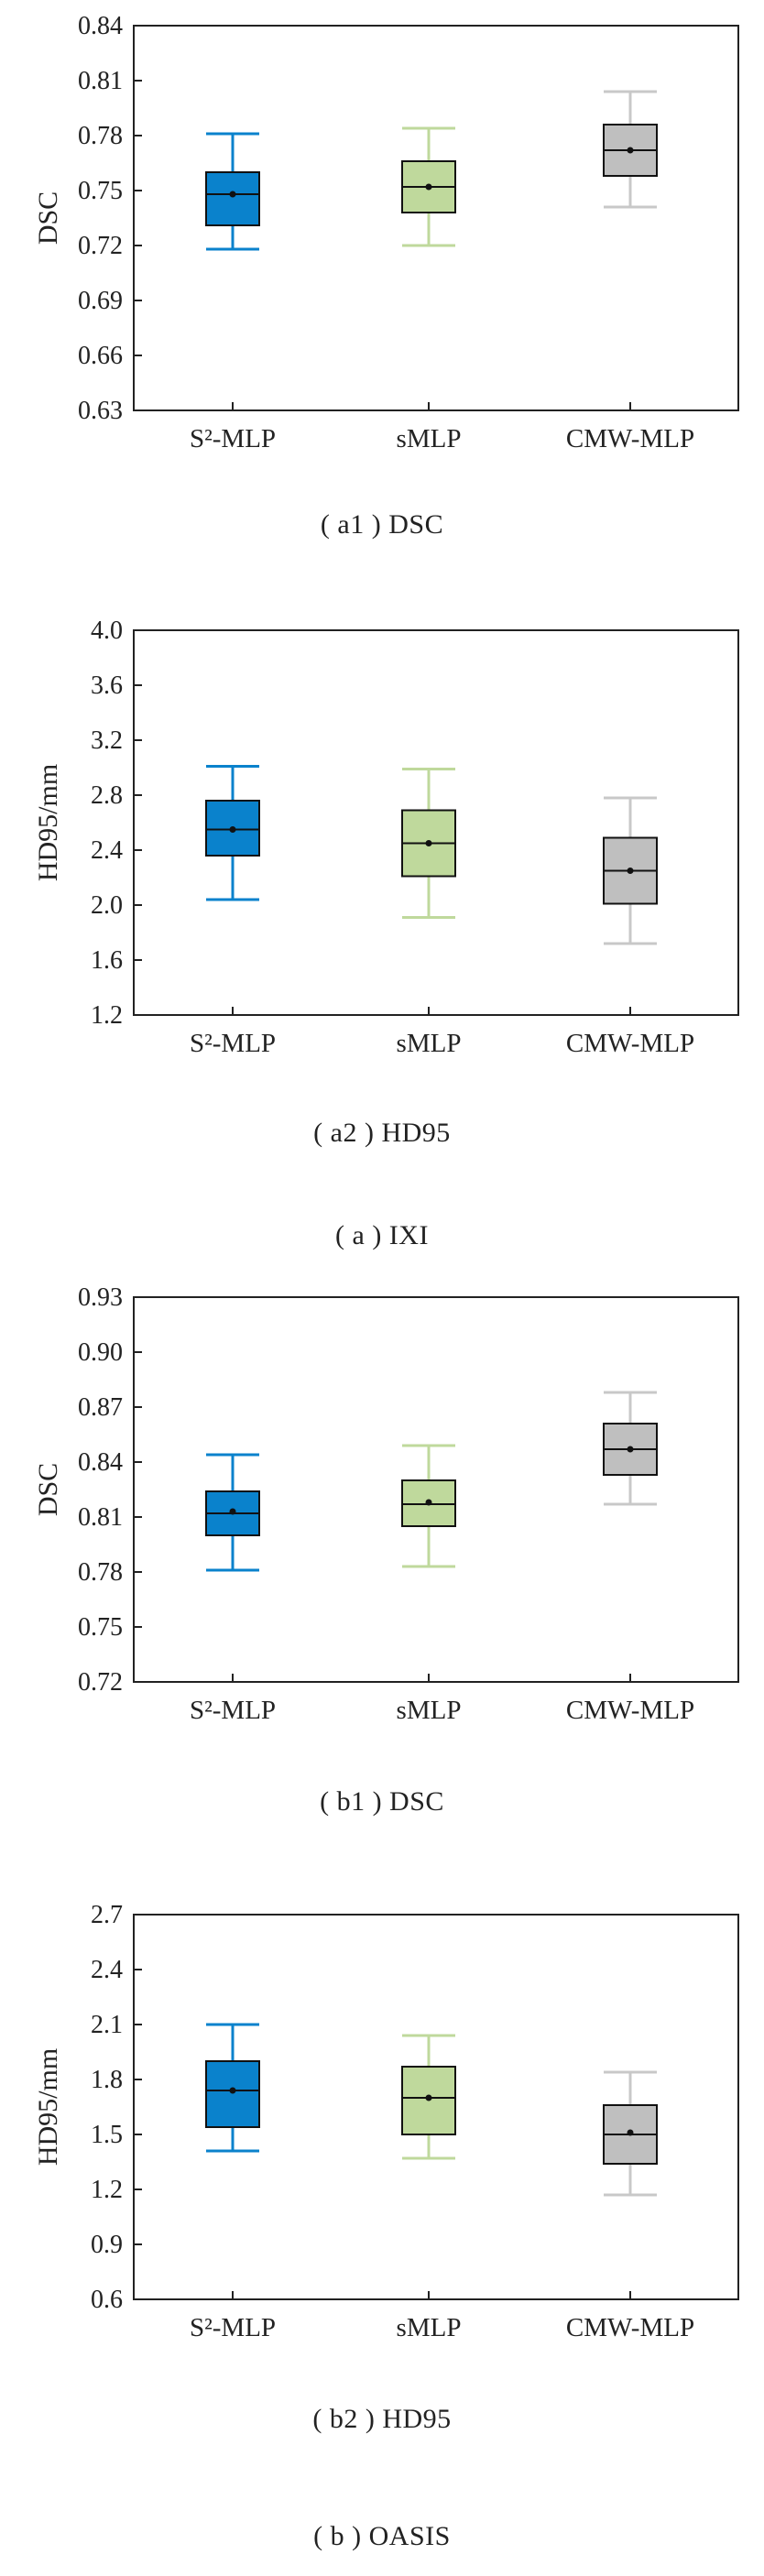 The width and height of the screenshot is (764, 2576). What do you see at coordinates (382, 525) in the screenshot?
I see `caption-a1: ( a1 ) DSC` at bounding box center [382, 525].